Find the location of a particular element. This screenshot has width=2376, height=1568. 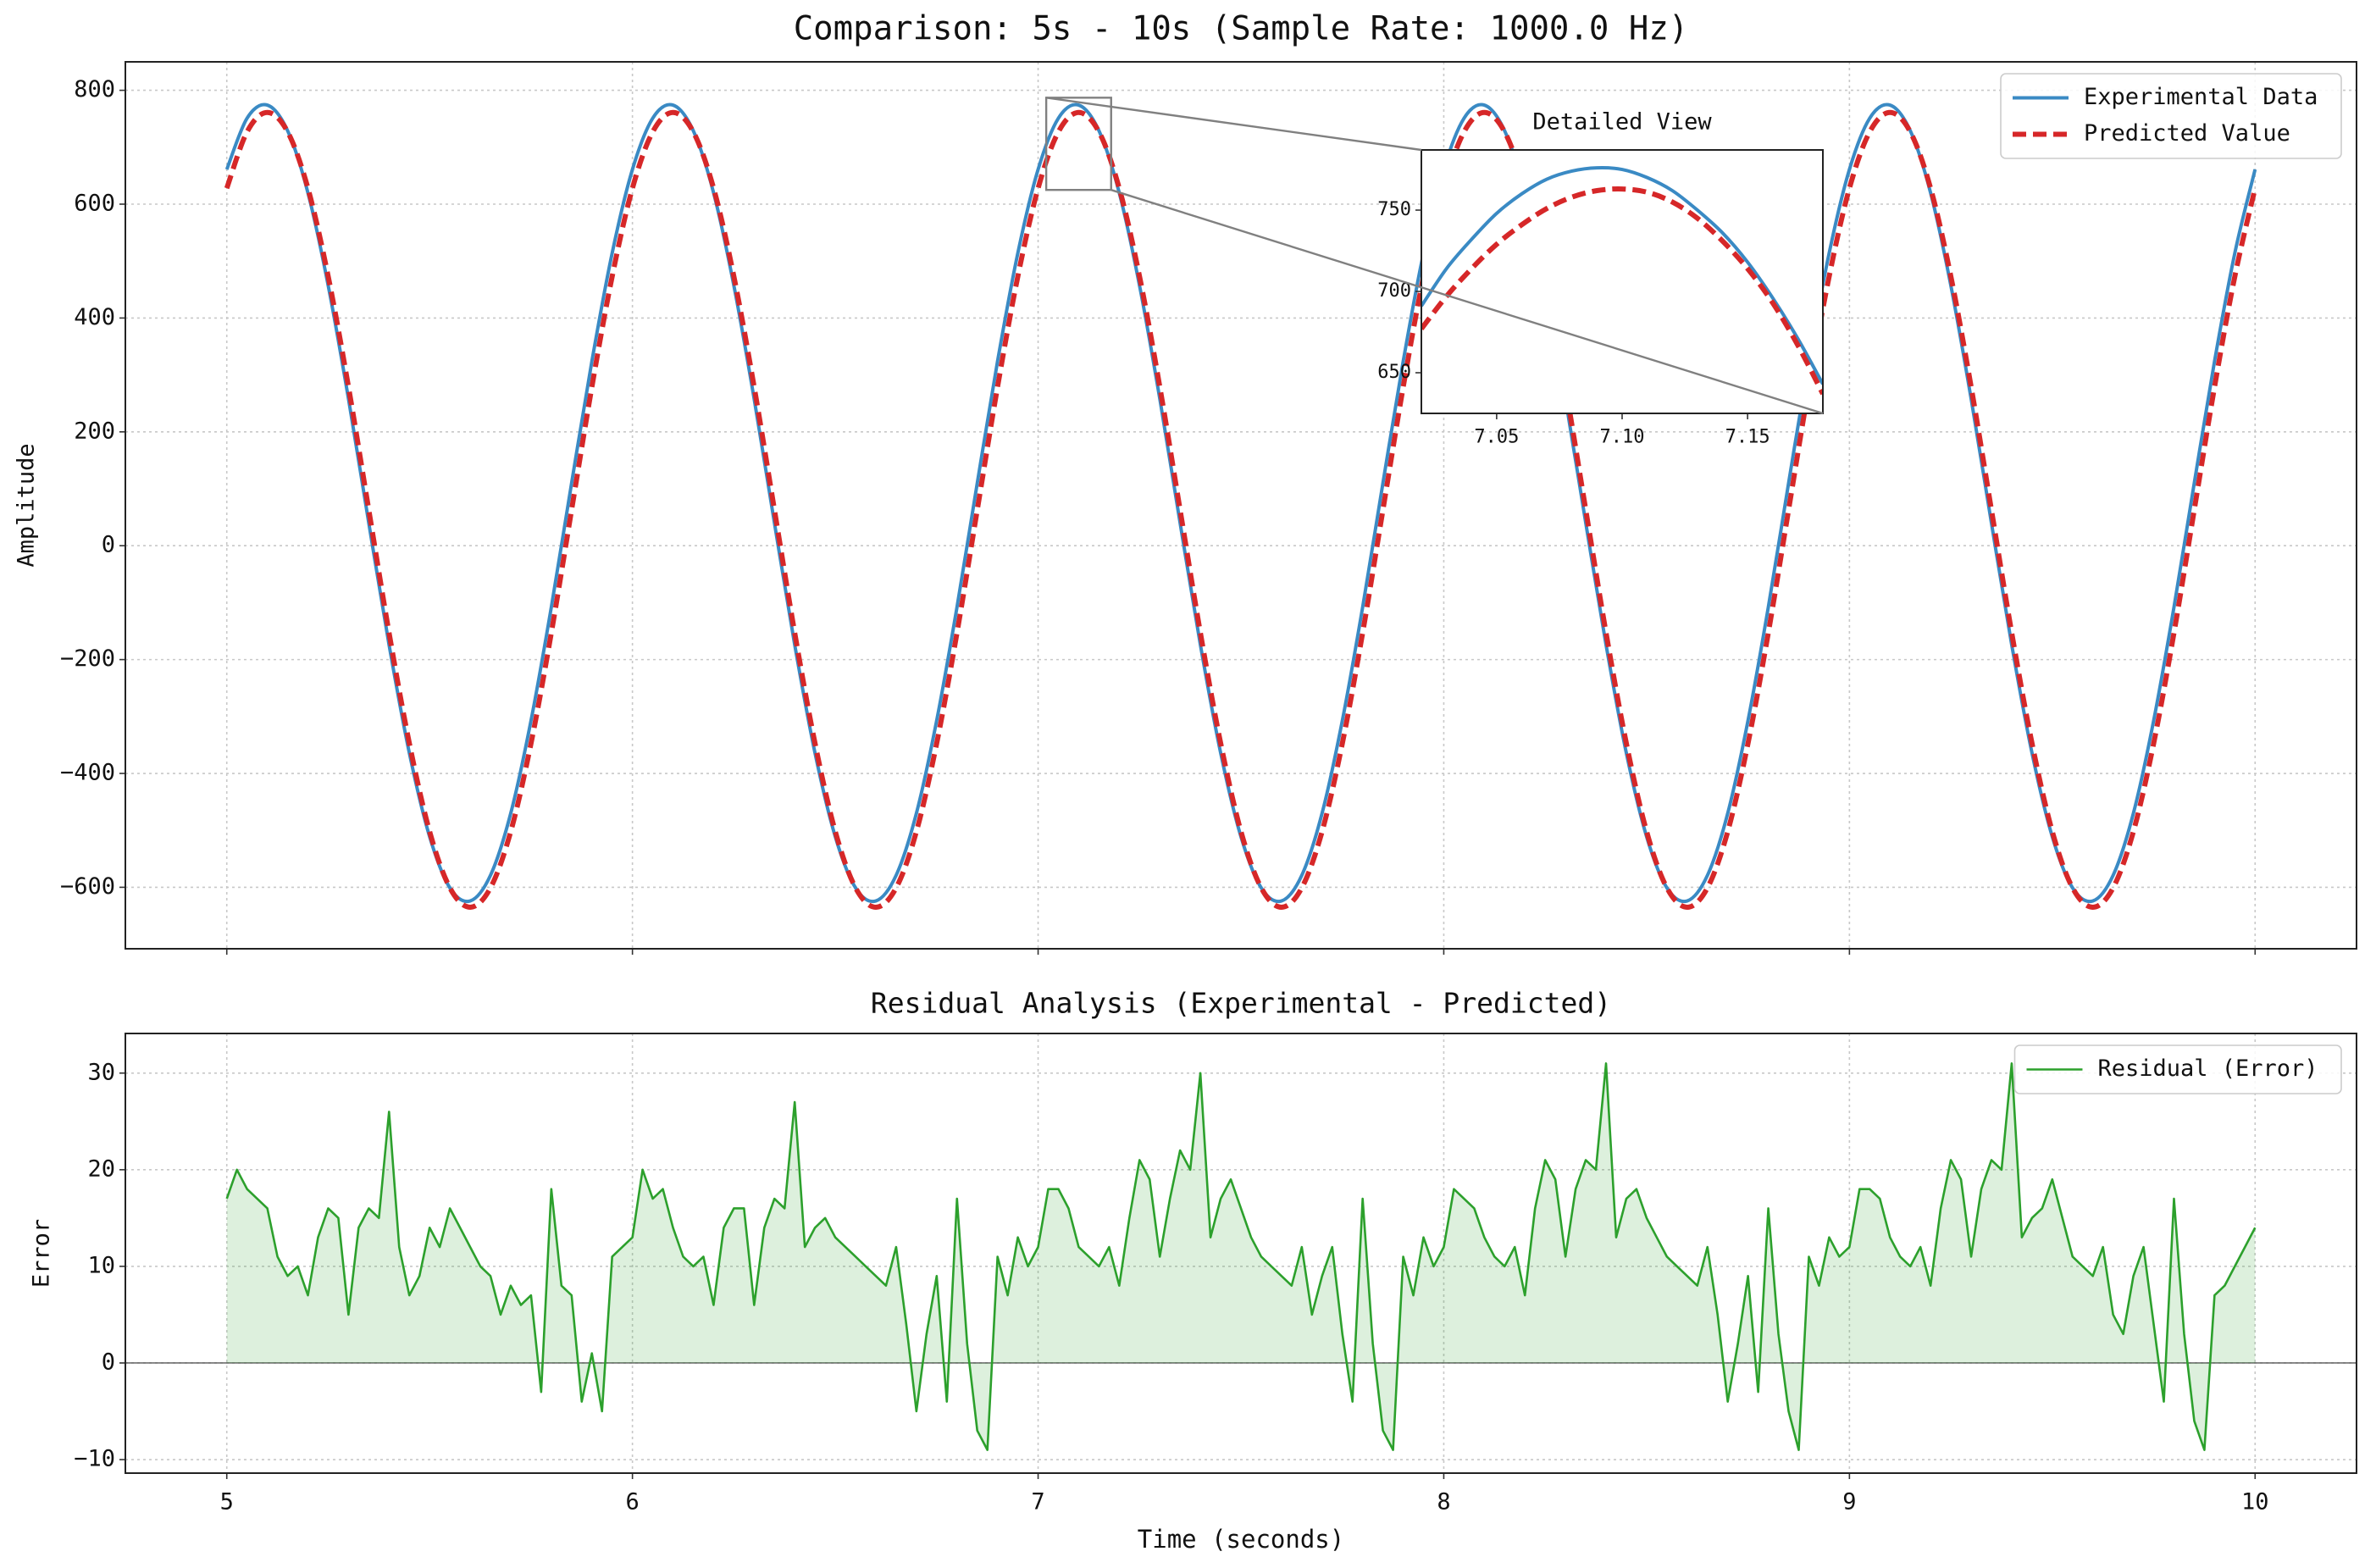

y-axis-label: Amplitude is located at coordinates (27, 505).